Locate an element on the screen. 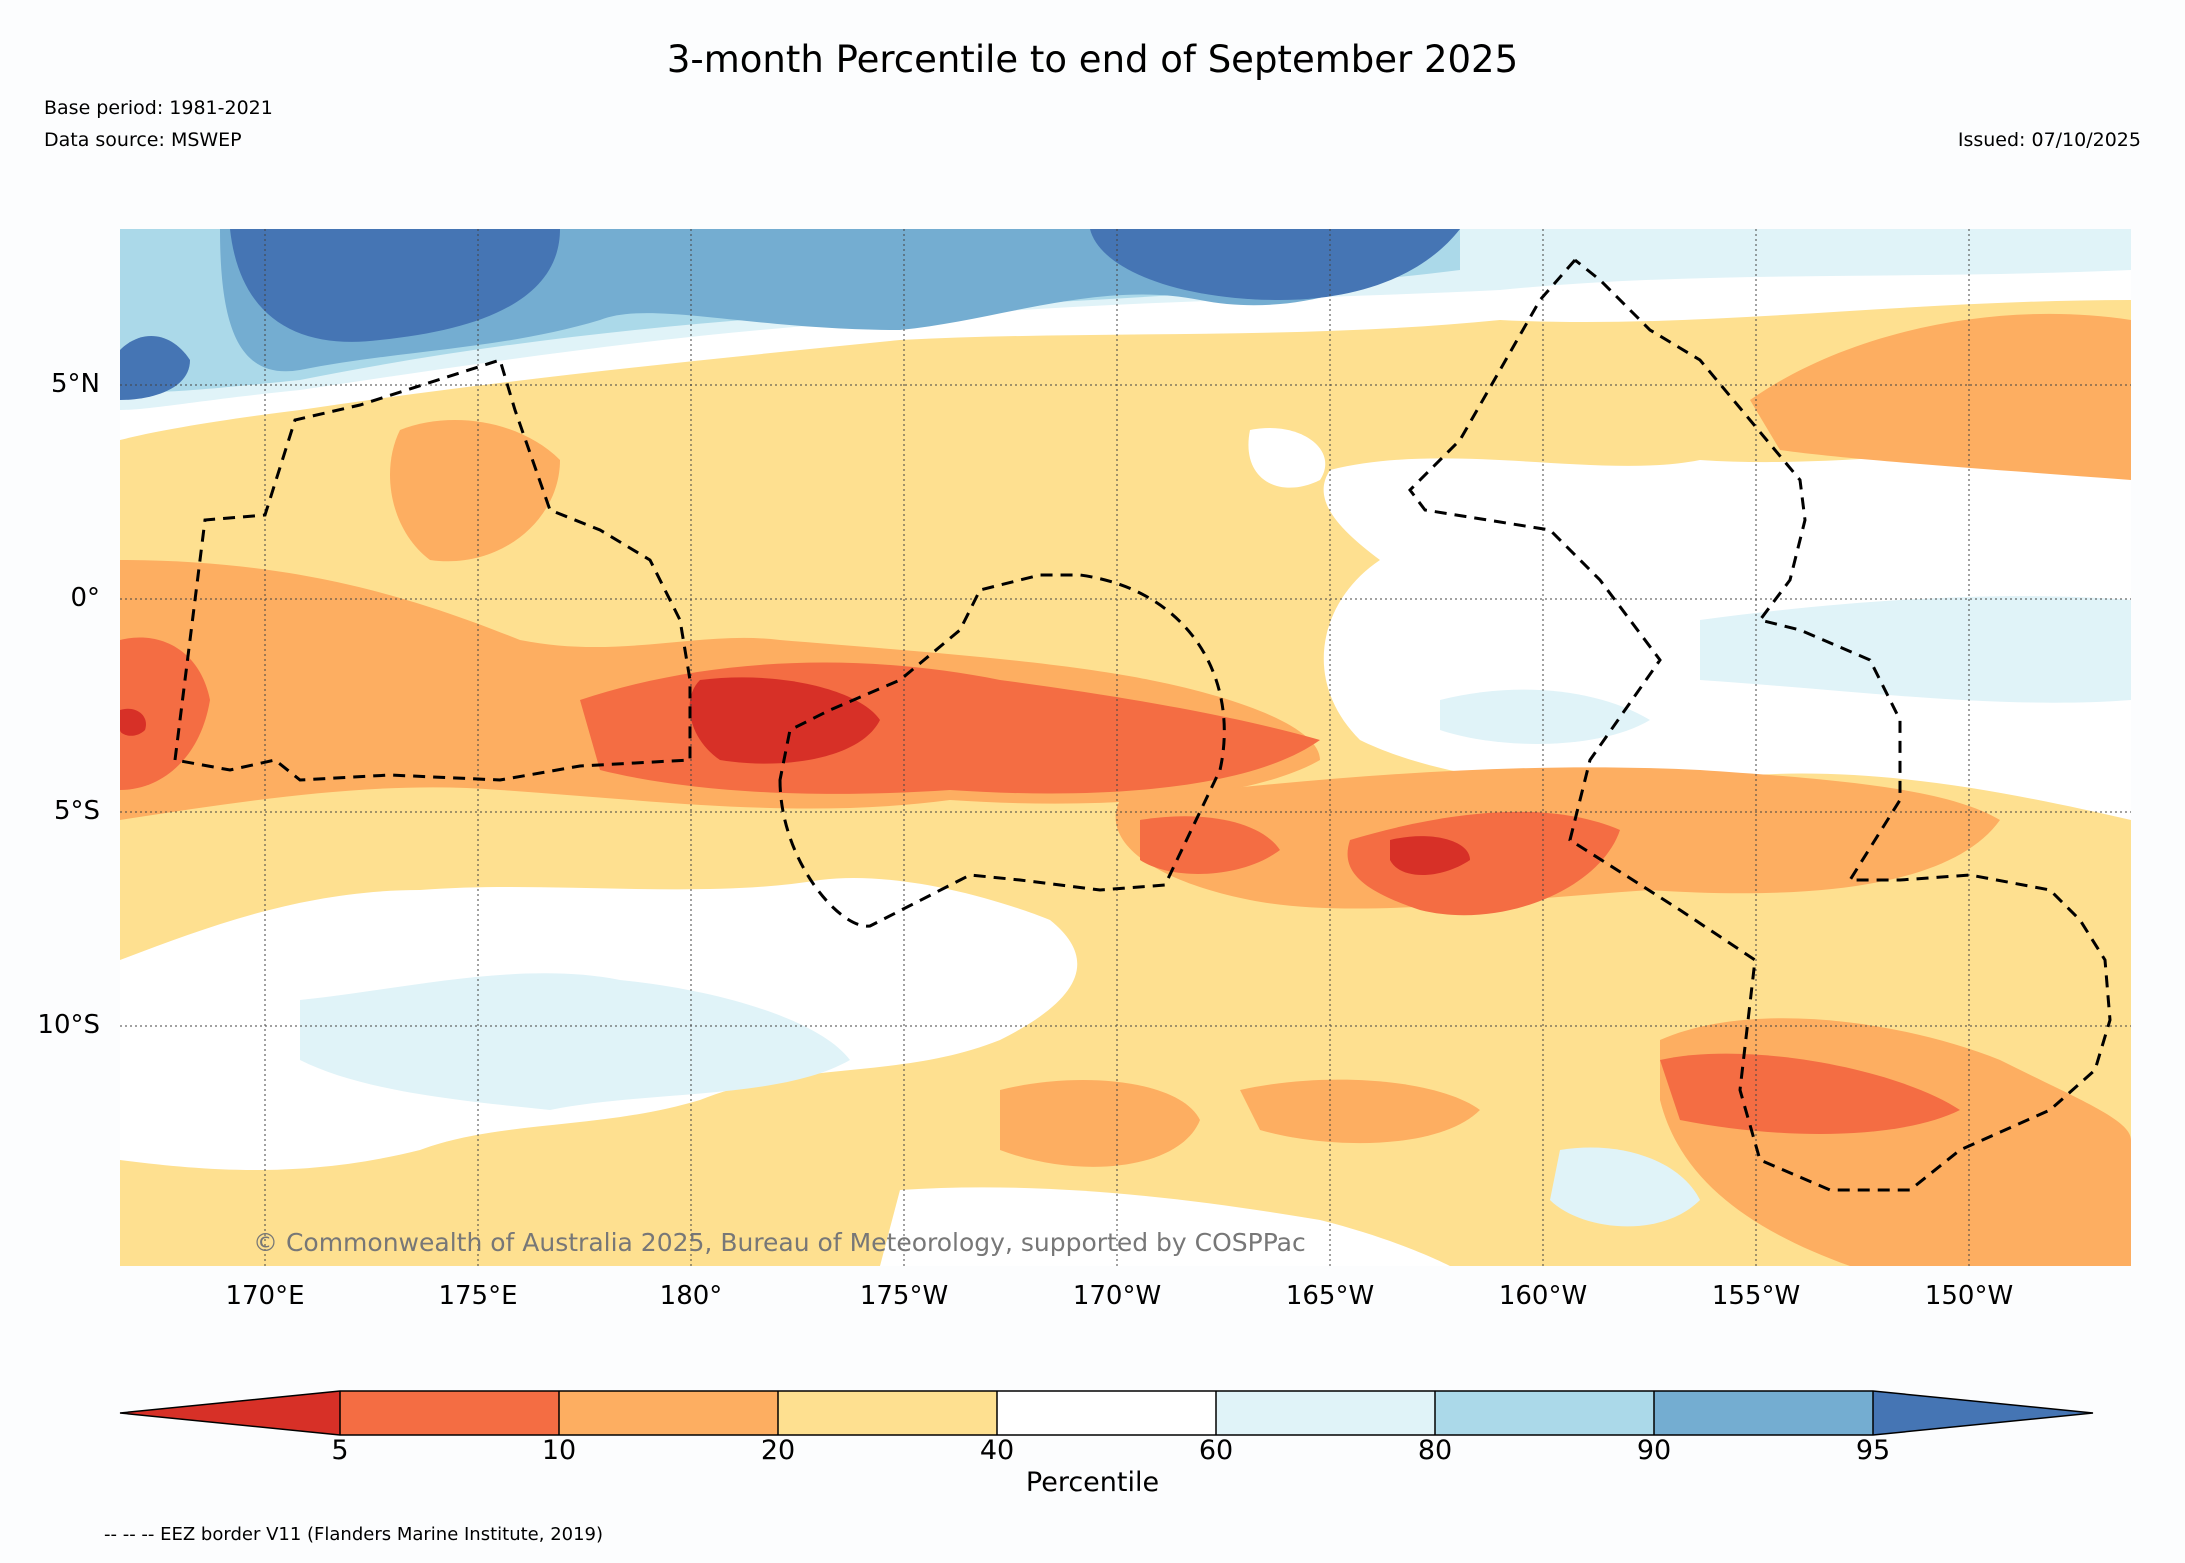 The image size is (2185, 1563). colorbar-extend-high is located at coordinates (1983, 1413).